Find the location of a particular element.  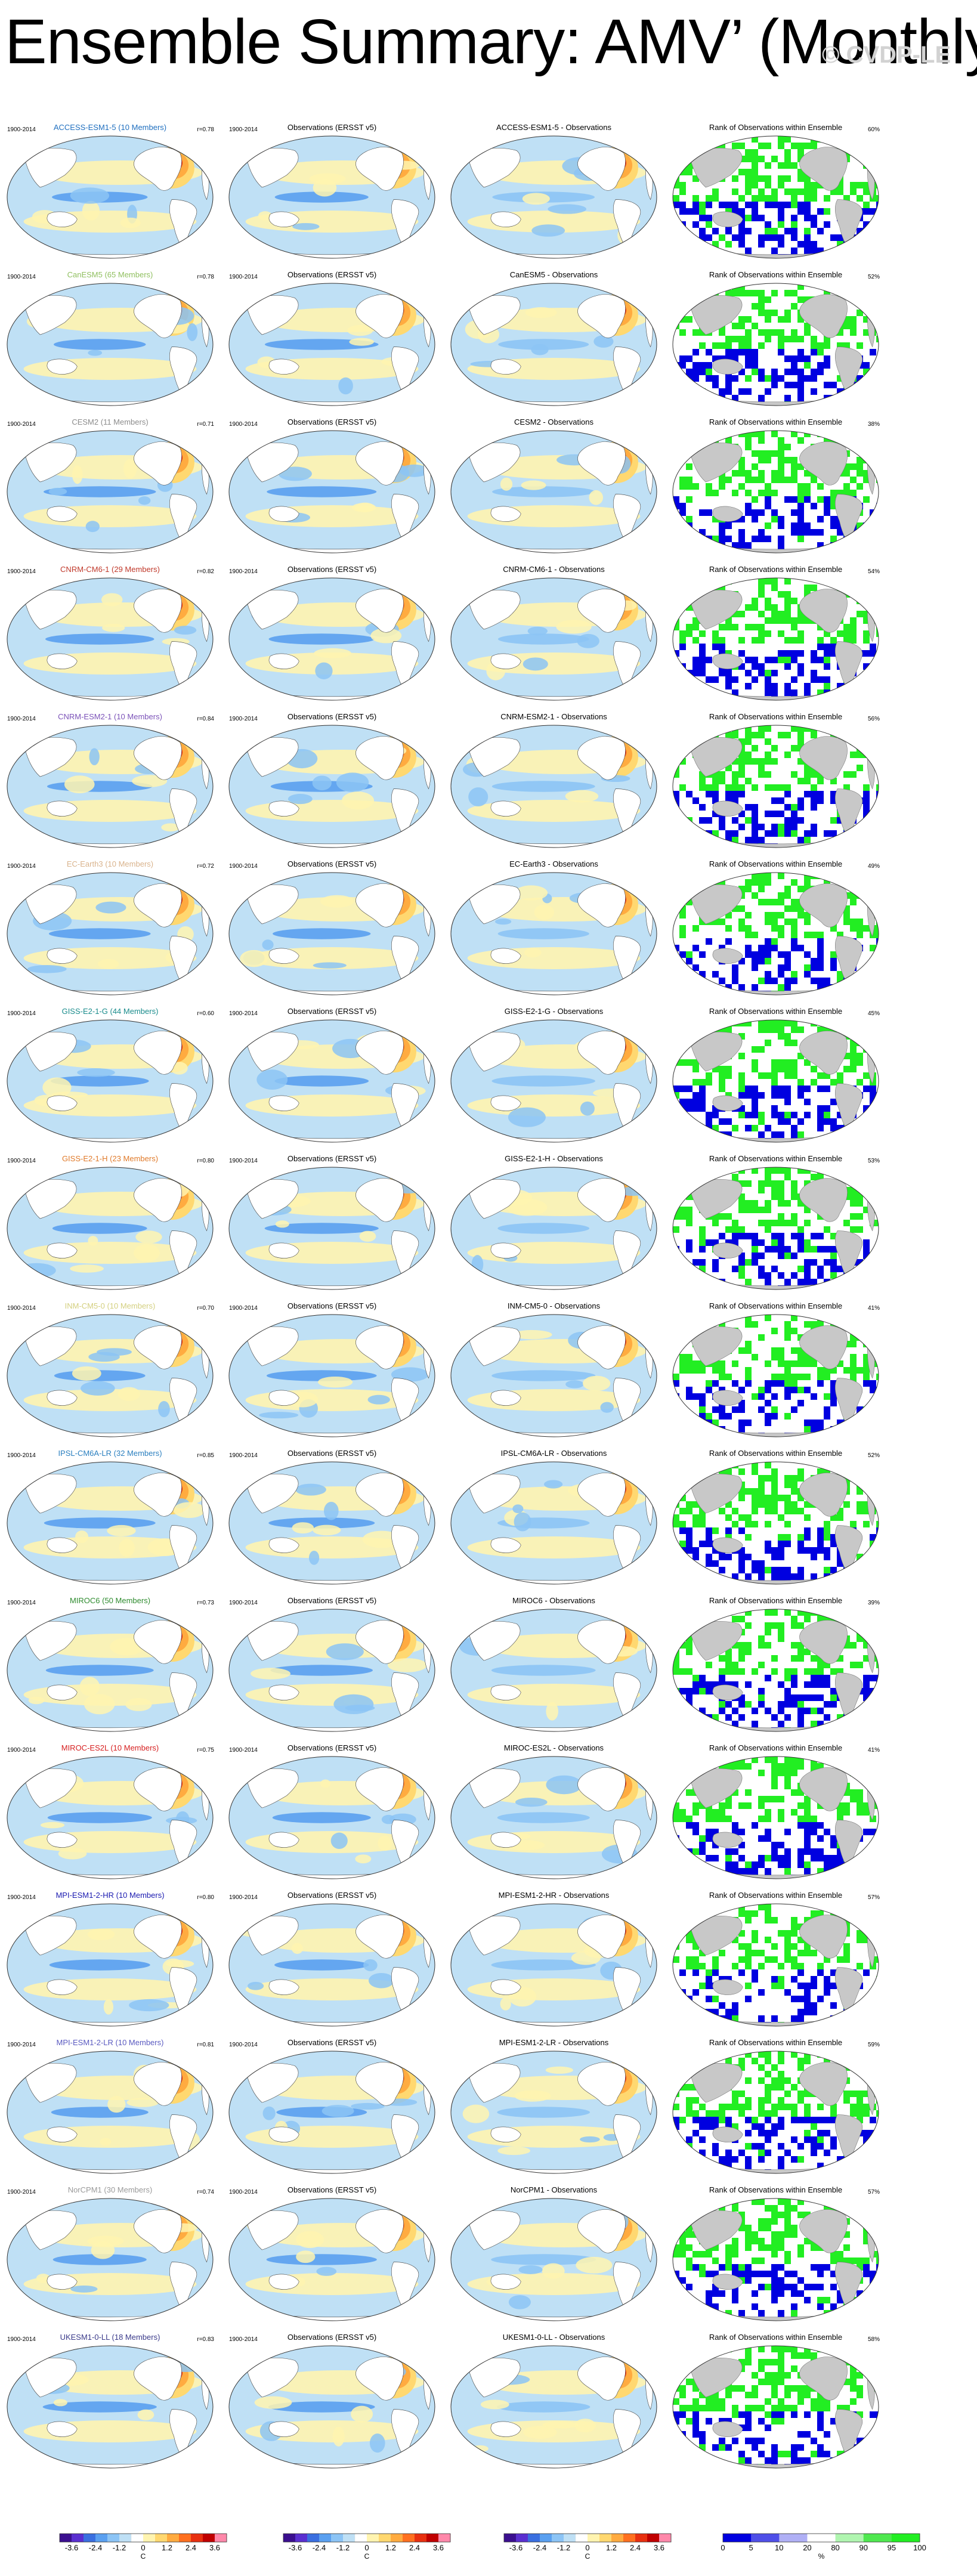

difference-model: GISS-E2-1-G is located at coordinates (528, 1011).